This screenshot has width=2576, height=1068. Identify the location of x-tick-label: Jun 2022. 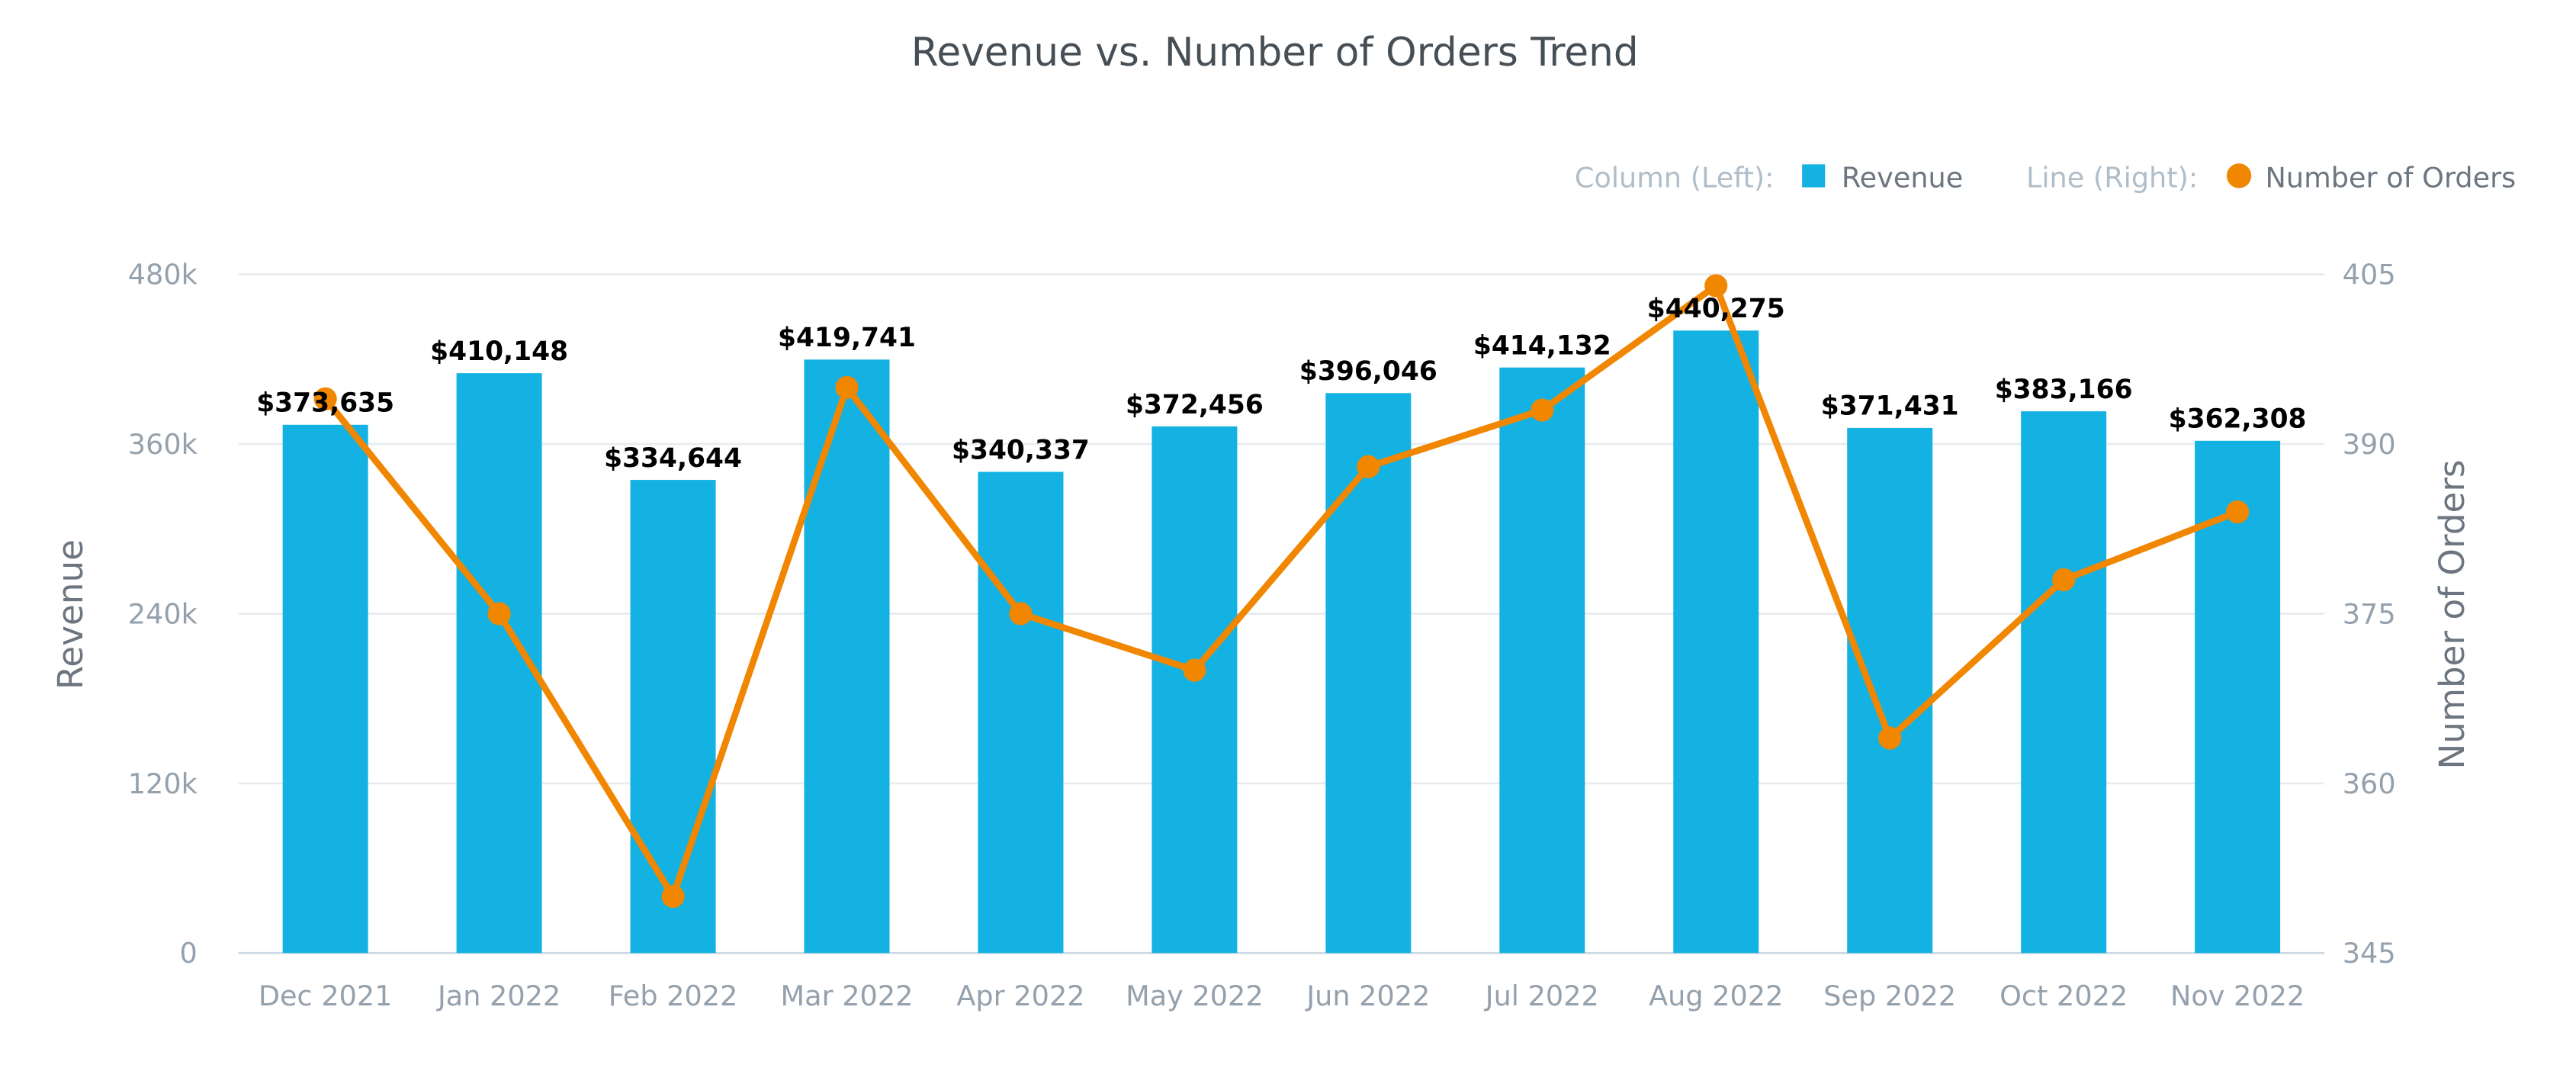
(1367, 996).